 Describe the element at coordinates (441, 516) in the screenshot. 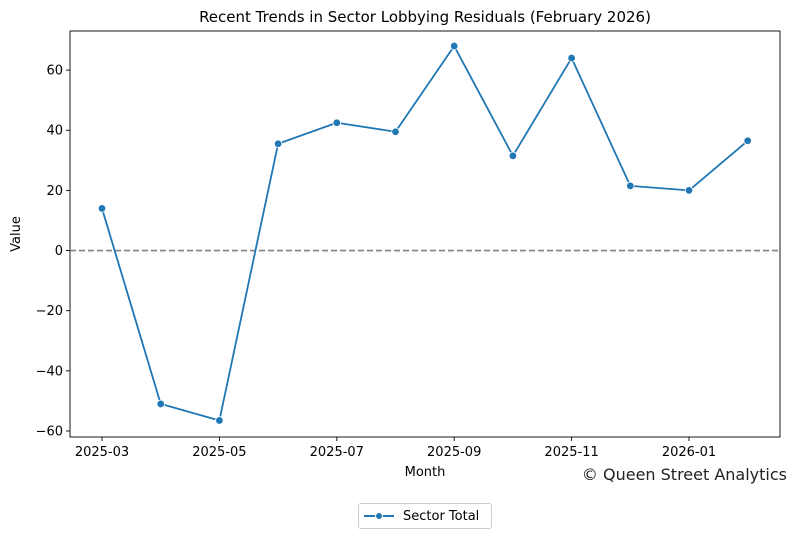

I see `legend-label: Sector Total` at that location.